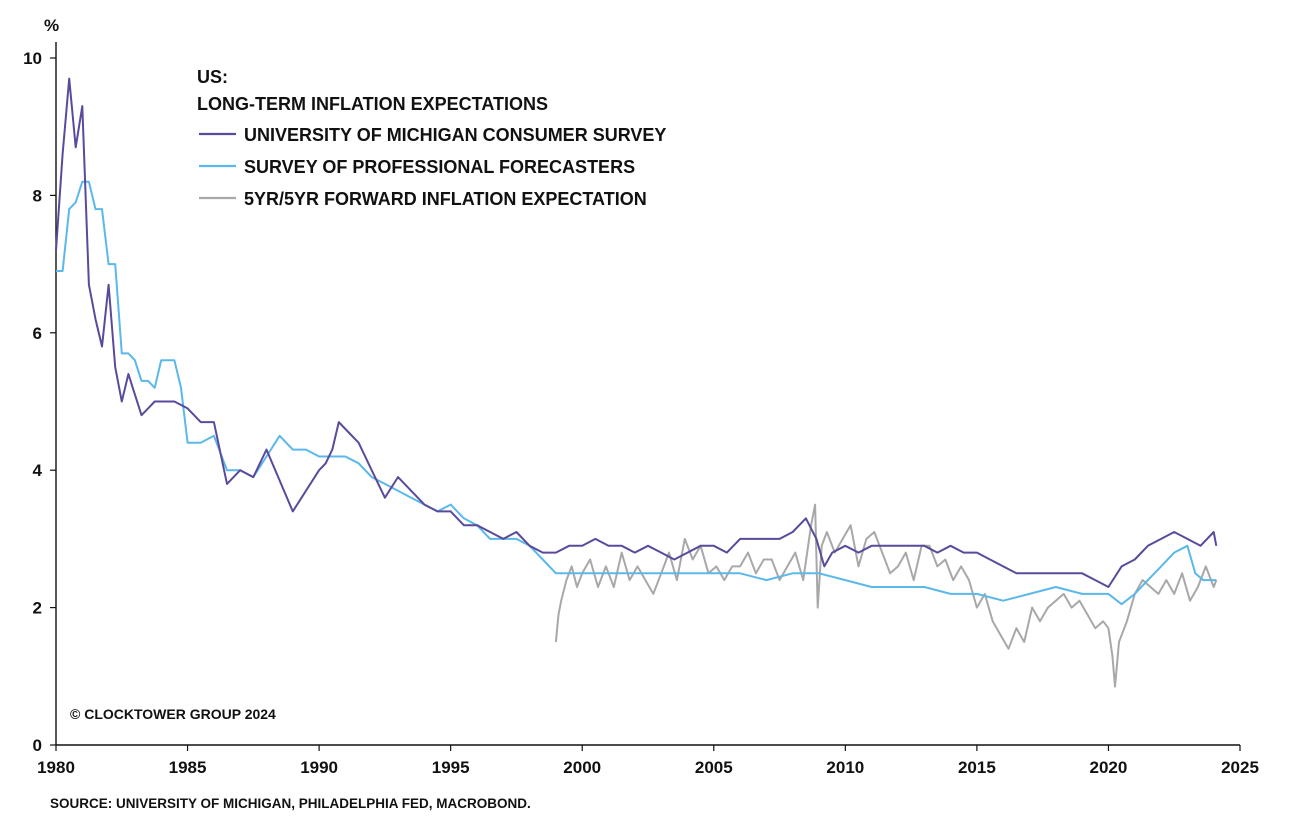 The height and width of the screenshot is (838, 1292). What do you see at coordinates (1109, 767) in the screenshot?
I see `x-tick-label-2020: 2020` at bounding box center [1109, 767].